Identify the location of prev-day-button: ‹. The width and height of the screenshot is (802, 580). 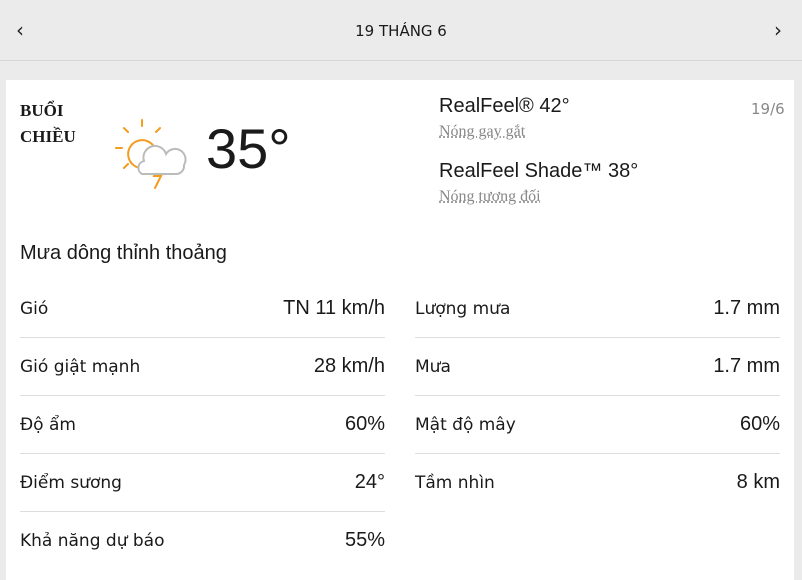
(20, 30).